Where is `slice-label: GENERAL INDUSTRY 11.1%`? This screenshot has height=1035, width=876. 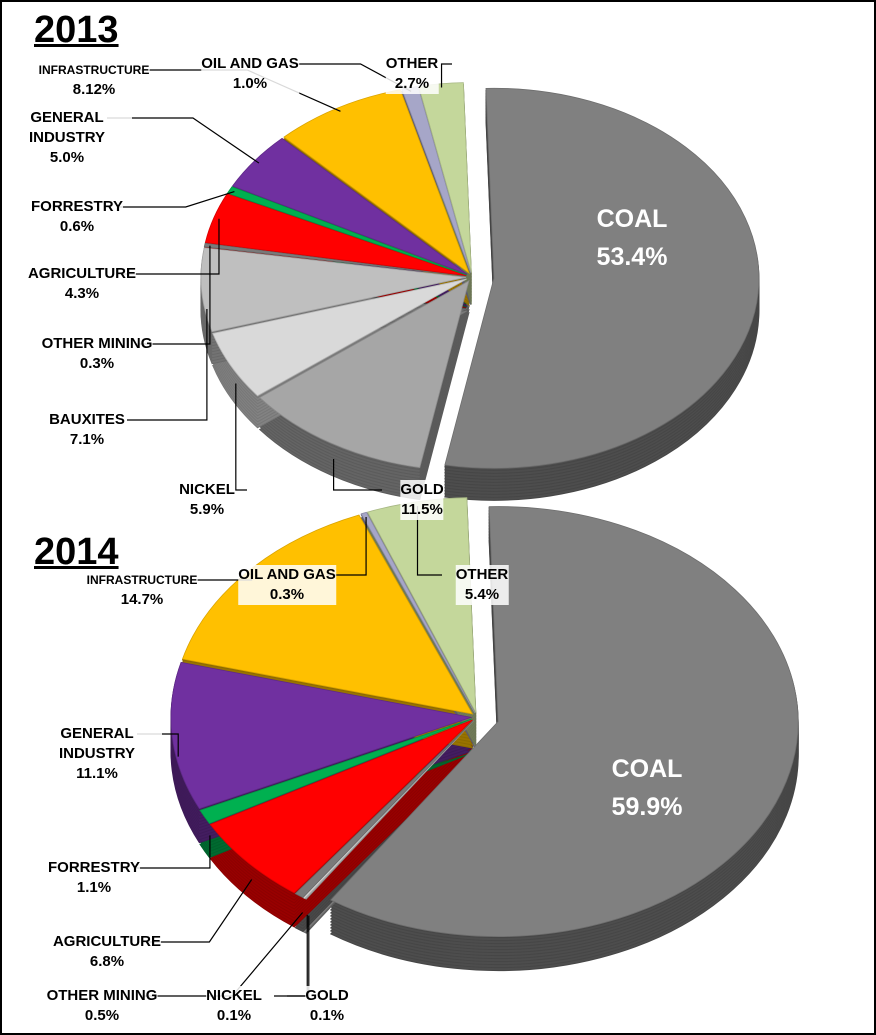
slice-label: GENERAL INDUSTRY 11.1% is located at coordinates (97, 754).